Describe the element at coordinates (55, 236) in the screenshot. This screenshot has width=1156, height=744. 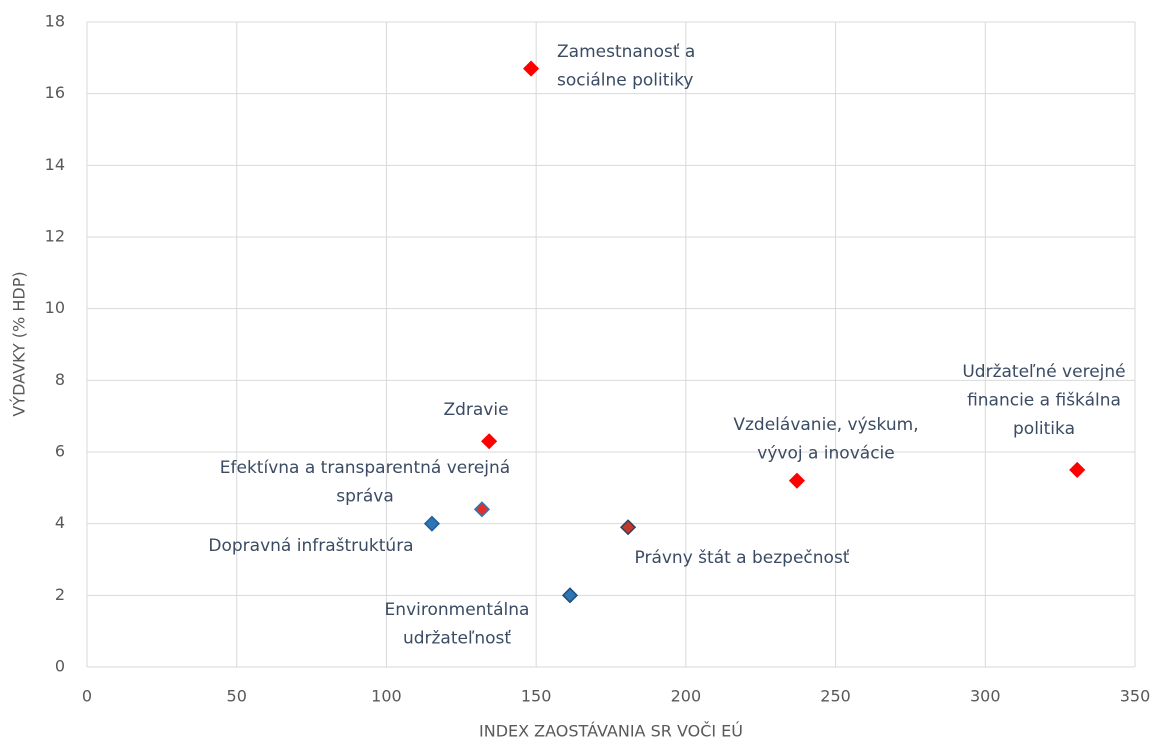
I see `y-tick-label: 12` at that location.